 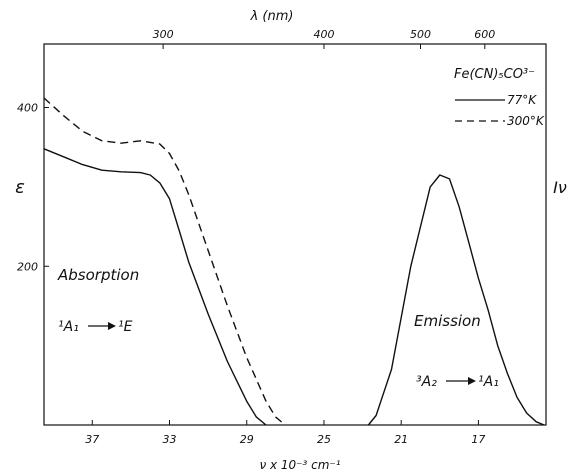 What do you see at coordinates (125, 327) in the screenshot?
I see `absorption-transition-to: ¹E` at bounding box center [125, 327].